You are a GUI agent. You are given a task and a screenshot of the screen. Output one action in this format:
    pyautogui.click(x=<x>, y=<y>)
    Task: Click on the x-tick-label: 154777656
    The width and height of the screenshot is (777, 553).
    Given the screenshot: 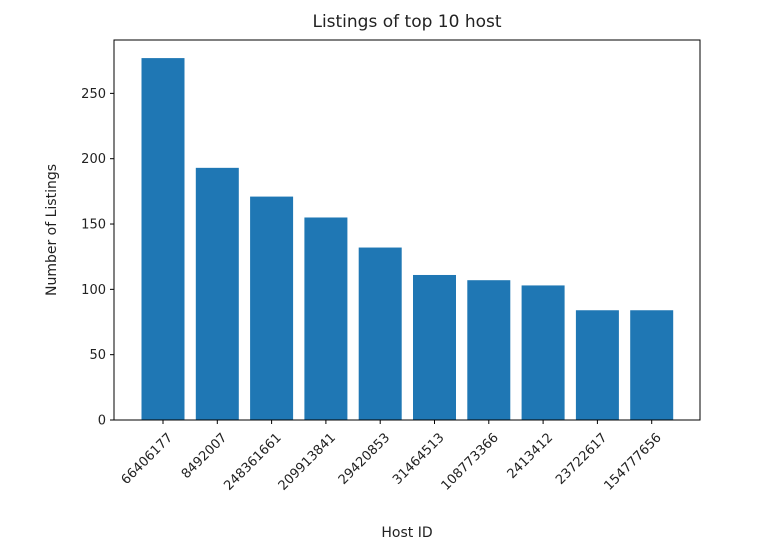 What is the action you would take?
    pyautogui.click(x=632, y=461)
    